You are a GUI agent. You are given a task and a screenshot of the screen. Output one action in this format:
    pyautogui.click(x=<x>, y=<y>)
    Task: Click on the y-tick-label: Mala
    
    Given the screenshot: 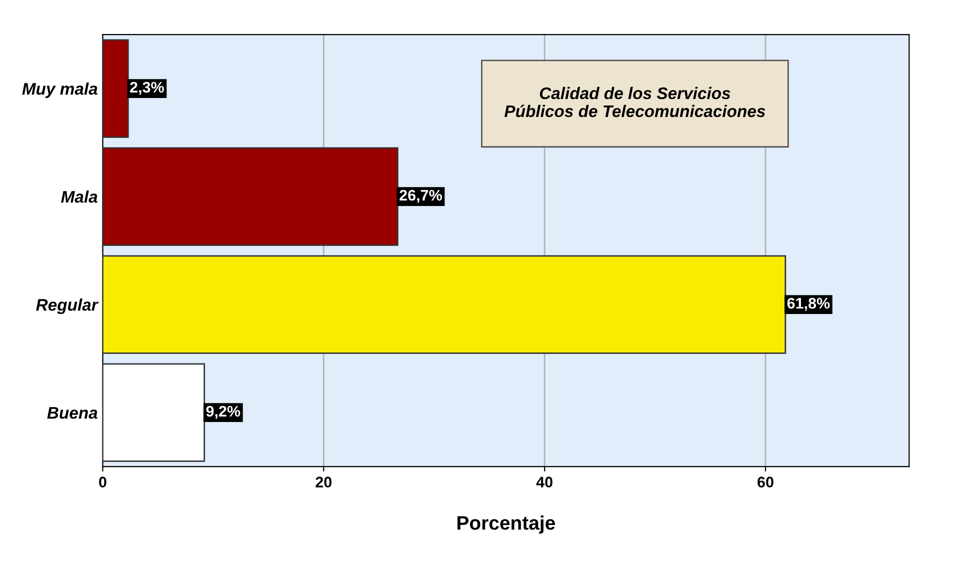 What is the action you would take?
    pyautogui.click(x=79, y=196)
    